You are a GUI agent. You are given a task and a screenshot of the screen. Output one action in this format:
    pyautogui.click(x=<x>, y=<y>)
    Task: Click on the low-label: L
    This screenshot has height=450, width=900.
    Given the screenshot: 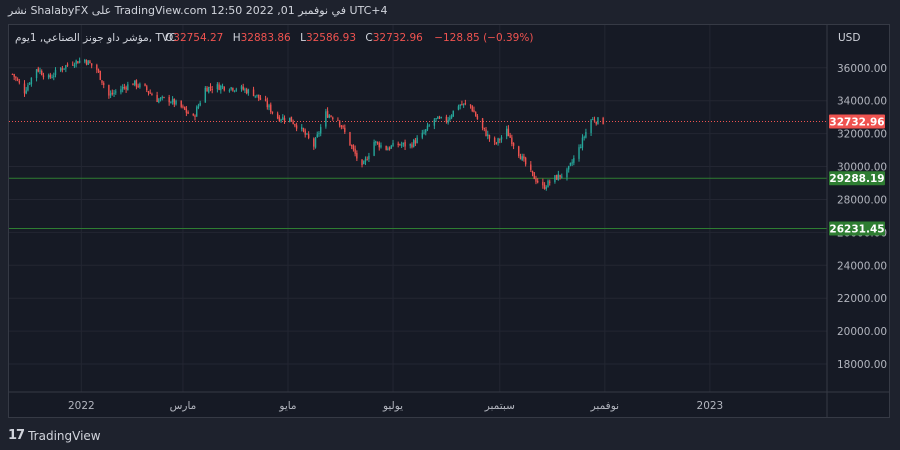 What is the action you would take?
    pyautogui.click(x=303, y=38)
    